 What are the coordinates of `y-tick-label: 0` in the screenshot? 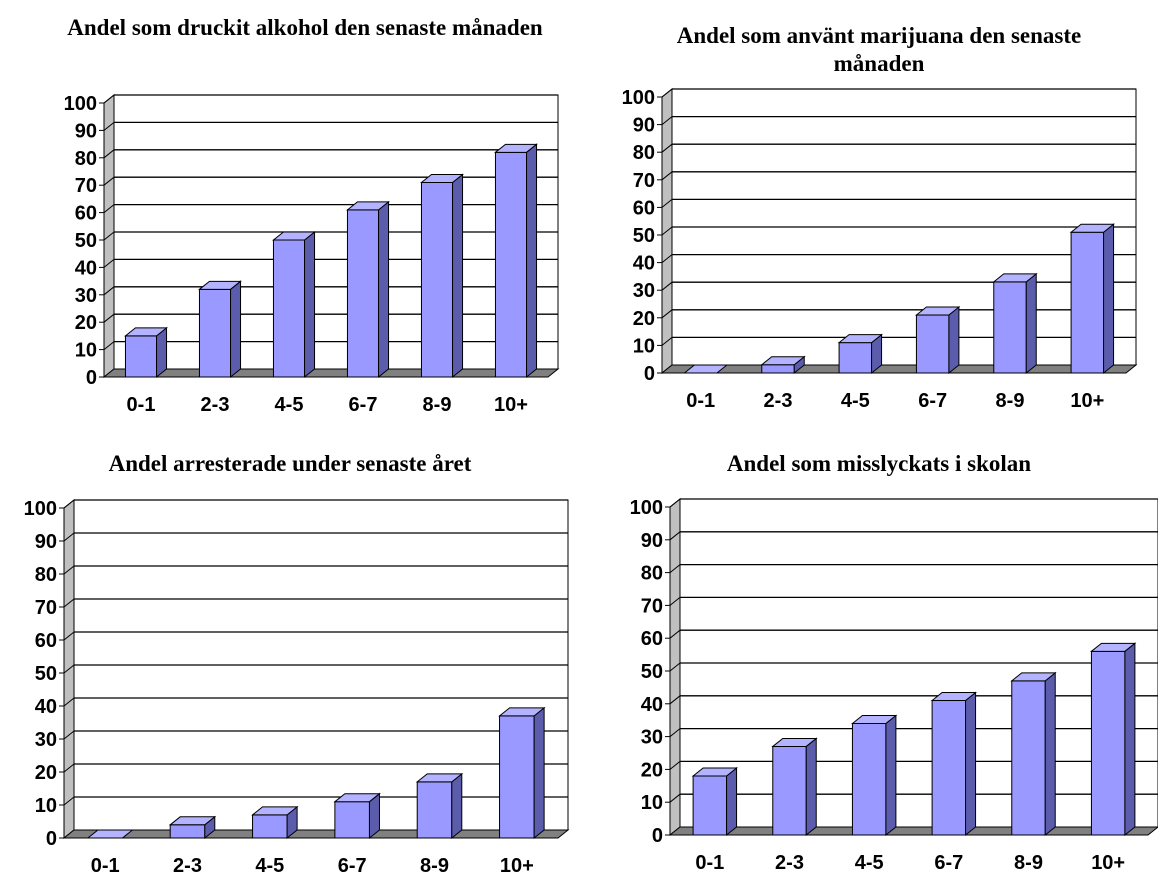 It's located at (91, 378).